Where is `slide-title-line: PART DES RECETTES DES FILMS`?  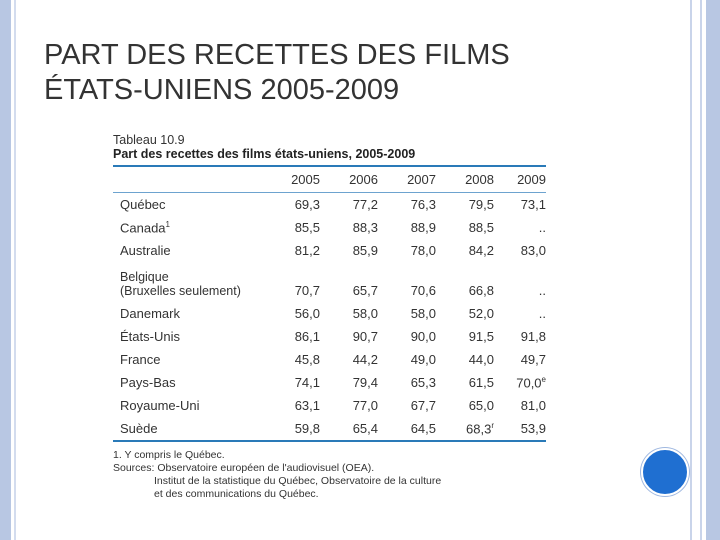
slide-title-line: PART DES RECETTES DES FILMS is located at coordinates (277, 55).